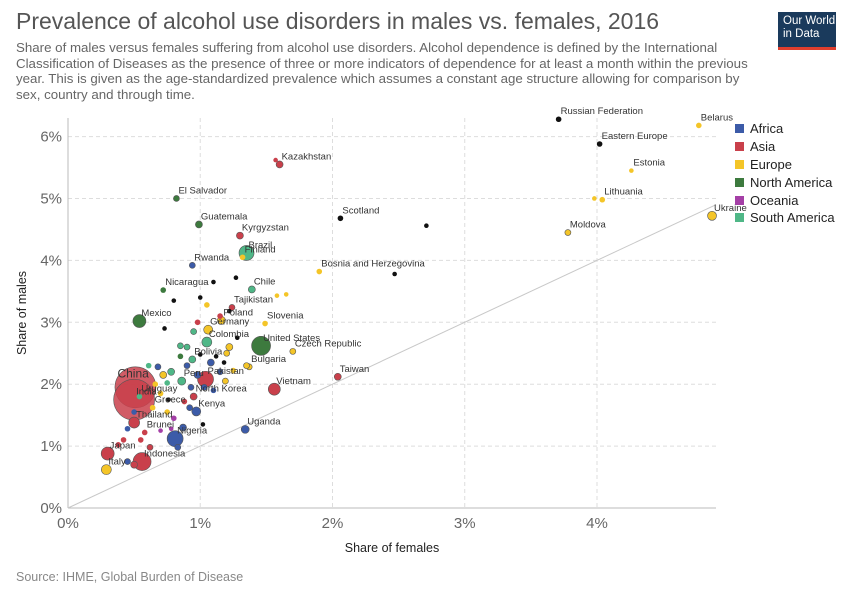 The height and width of the screenshot is (600, 850). Describe the element at coordinates (785, 218) in the screenshot. I see `legend-item: South America` at that location.